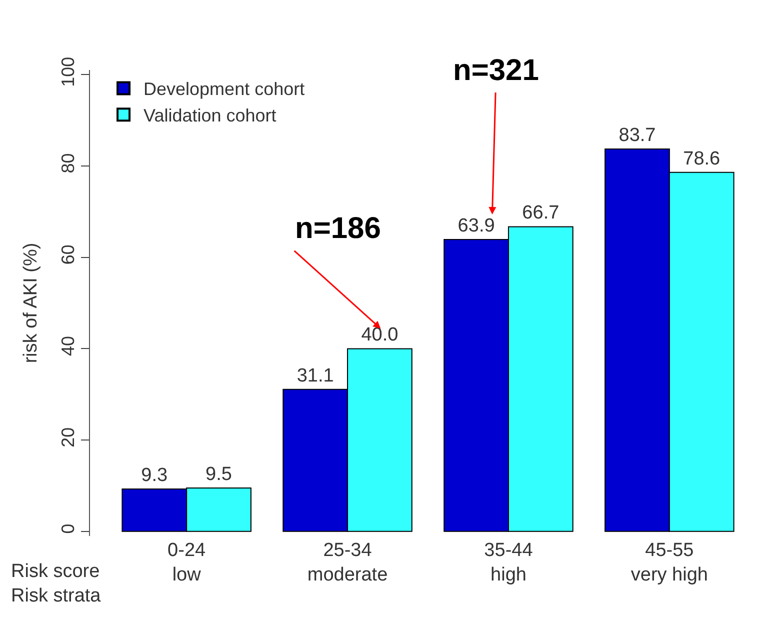  I want to click on data-label: 78.6, so click(701, 159).